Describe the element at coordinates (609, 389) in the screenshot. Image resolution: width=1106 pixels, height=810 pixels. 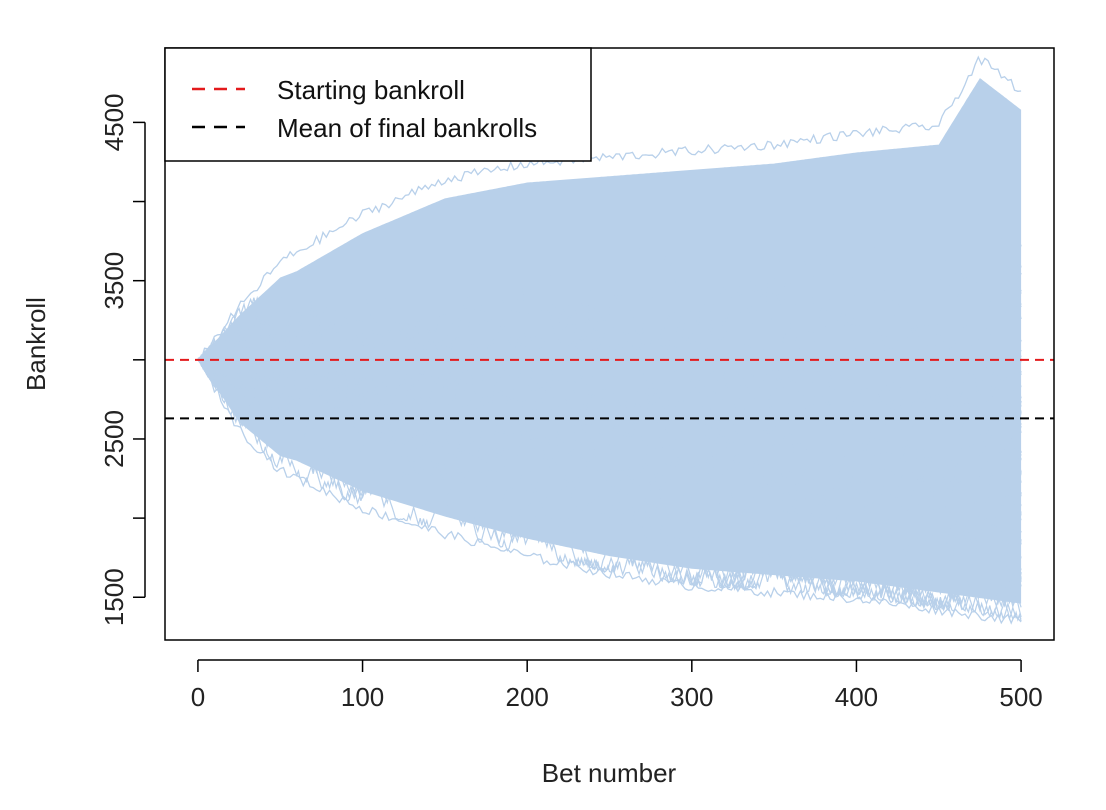
I see `reference-lines` at that location.